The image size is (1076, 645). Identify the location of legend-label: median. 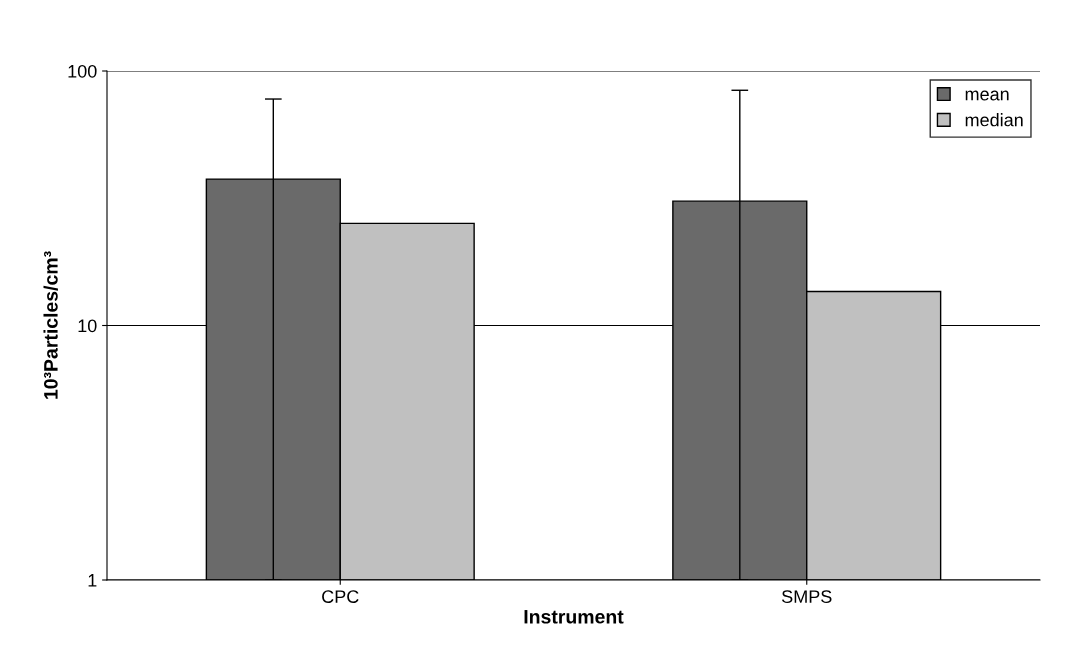
(994, 120).